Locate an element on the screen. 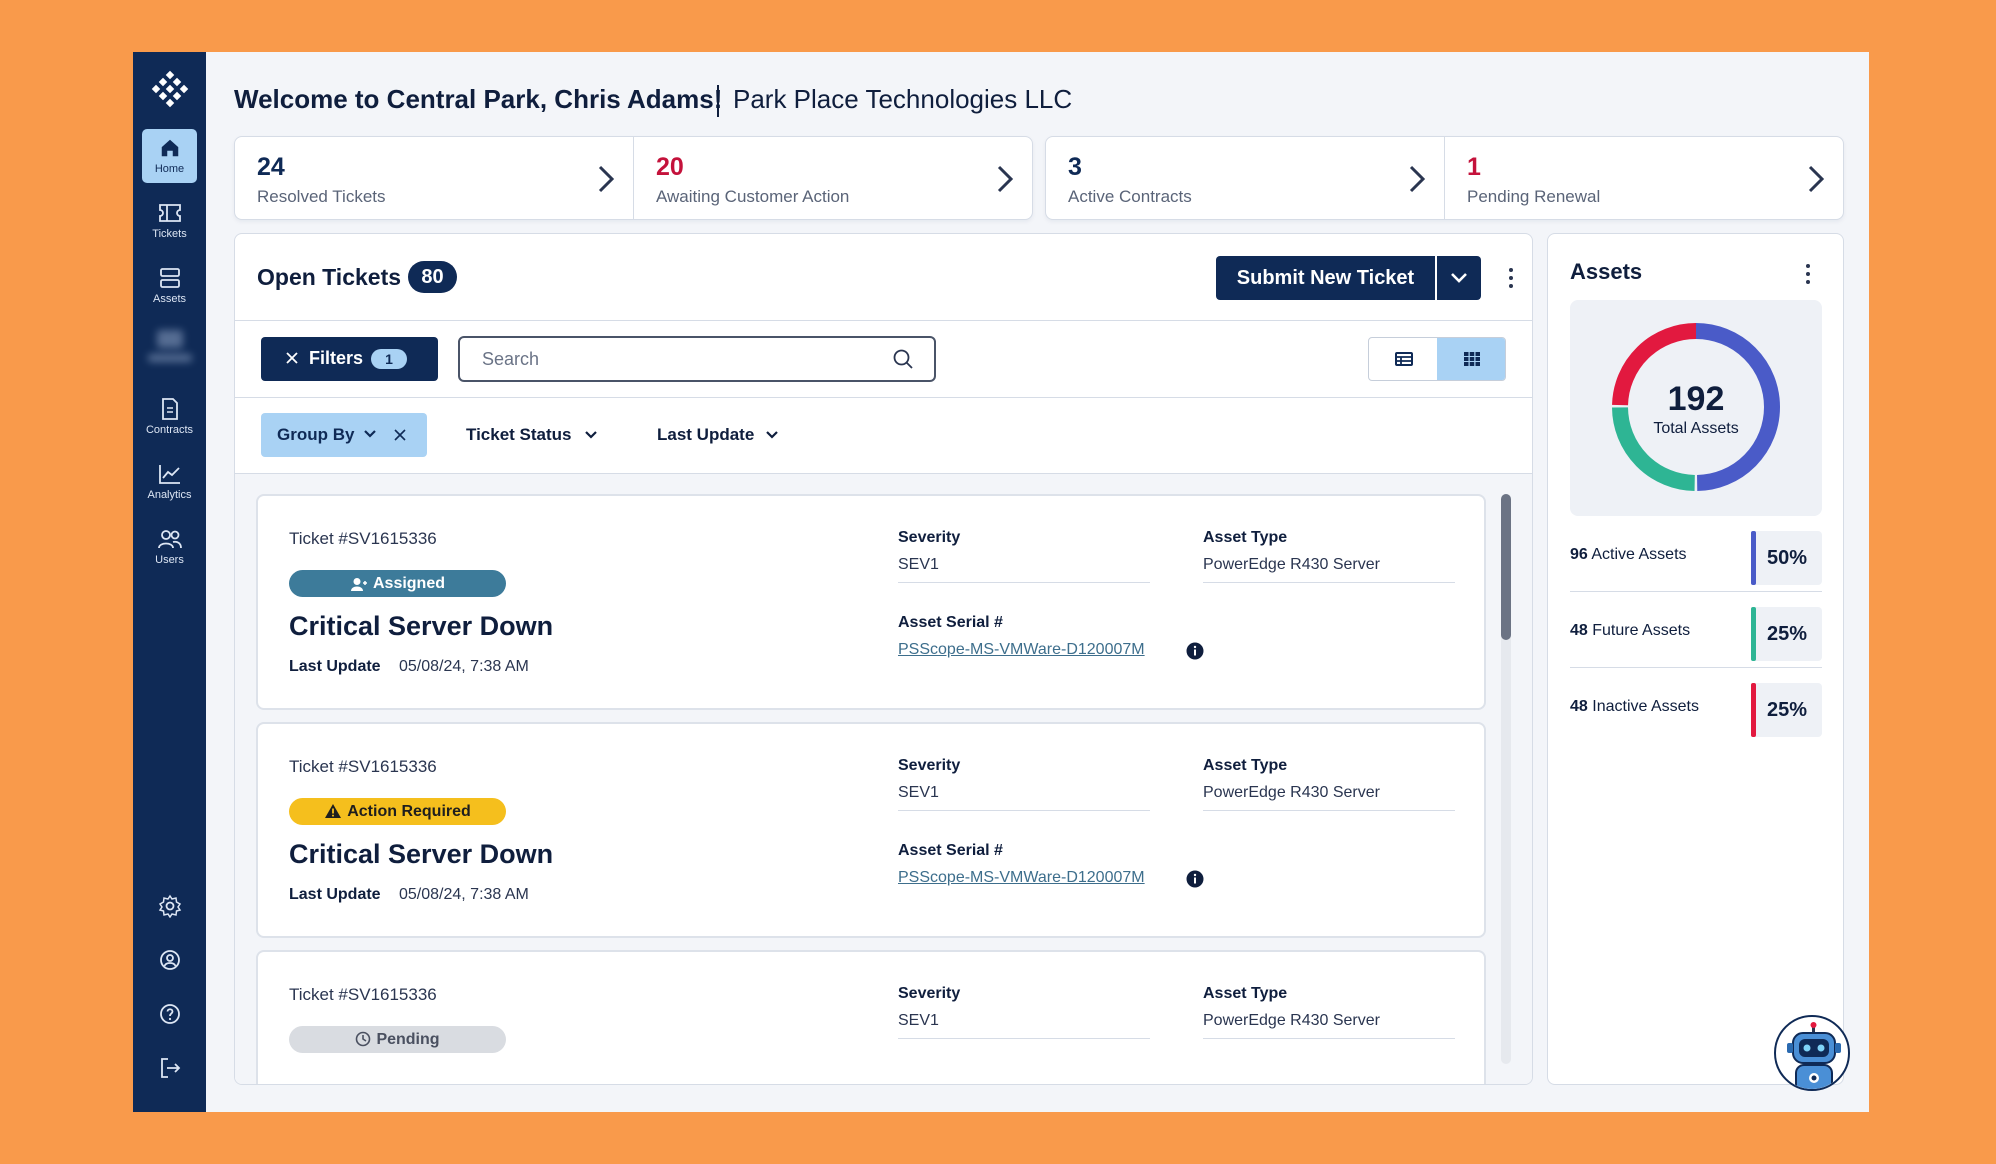 The width and height of the screenshot is (1996, 1164). stat-label: Resolved Tickets is located at coordinates (321, 196).